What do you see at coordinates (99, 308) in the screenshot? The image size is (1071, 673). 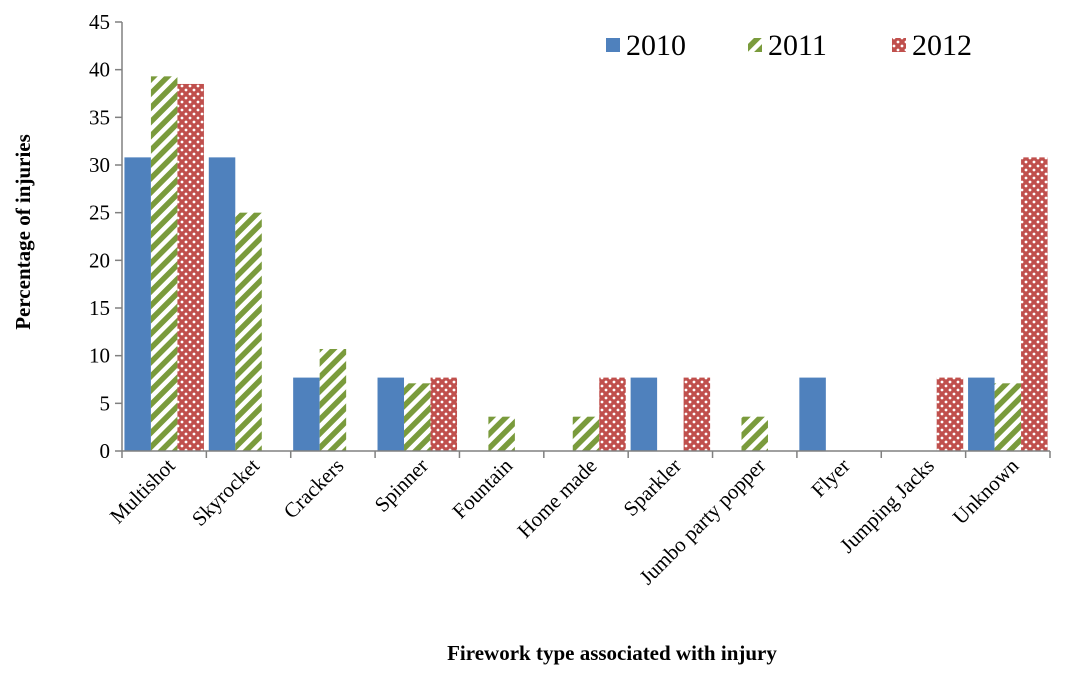 I see `y-tick-label: 15` at bounding box center [99, 308].